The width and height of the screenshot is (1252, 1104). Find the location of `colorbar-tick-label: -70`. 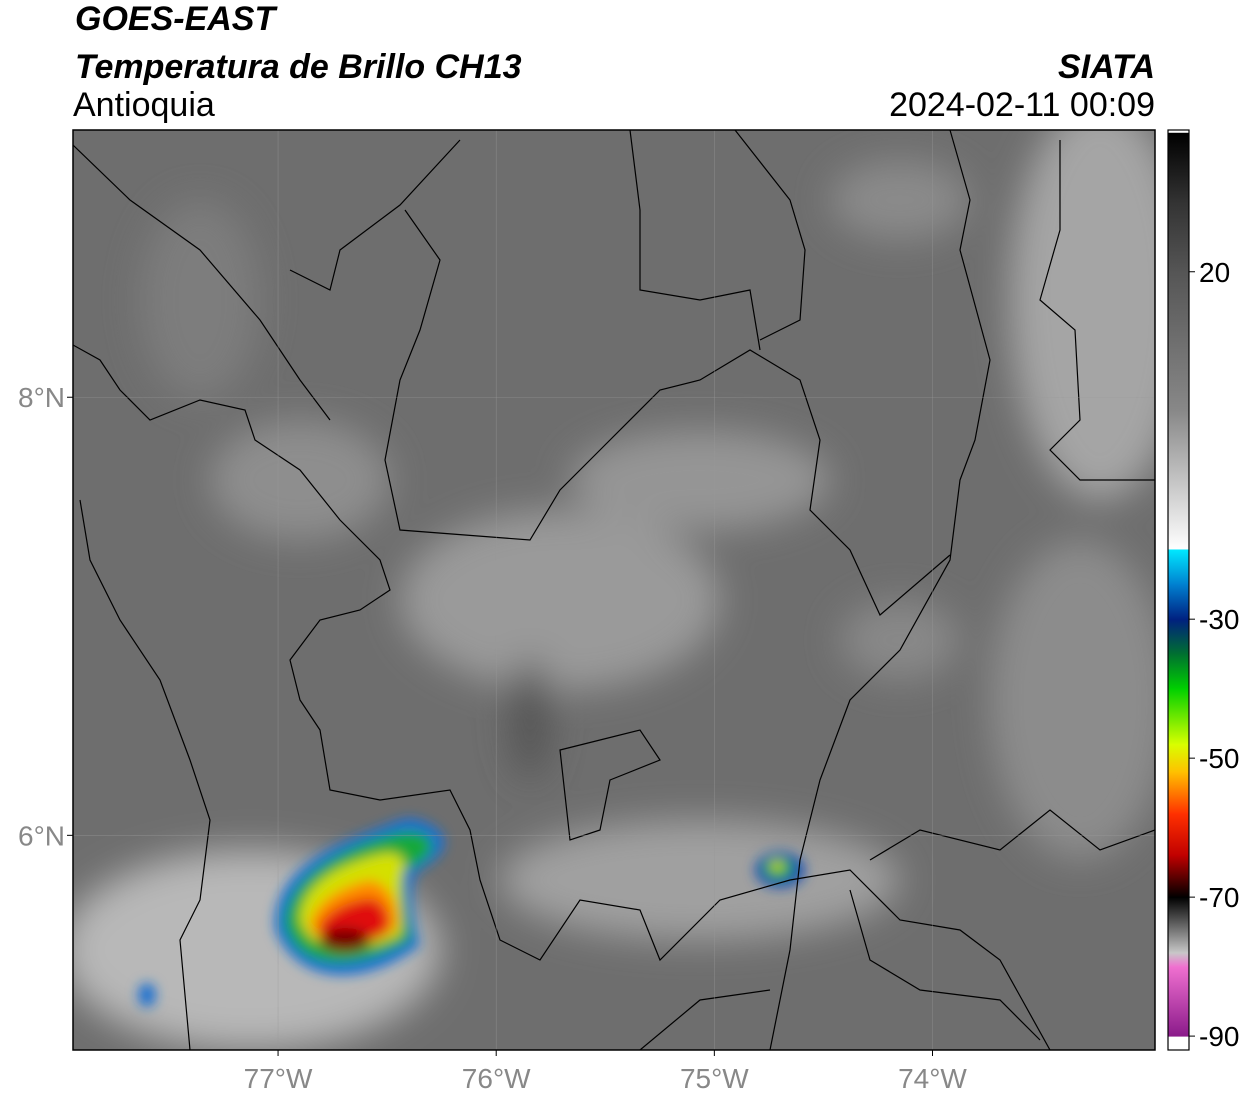

colorbar-tick-label: -70 is located at coordinates (1219, 897).